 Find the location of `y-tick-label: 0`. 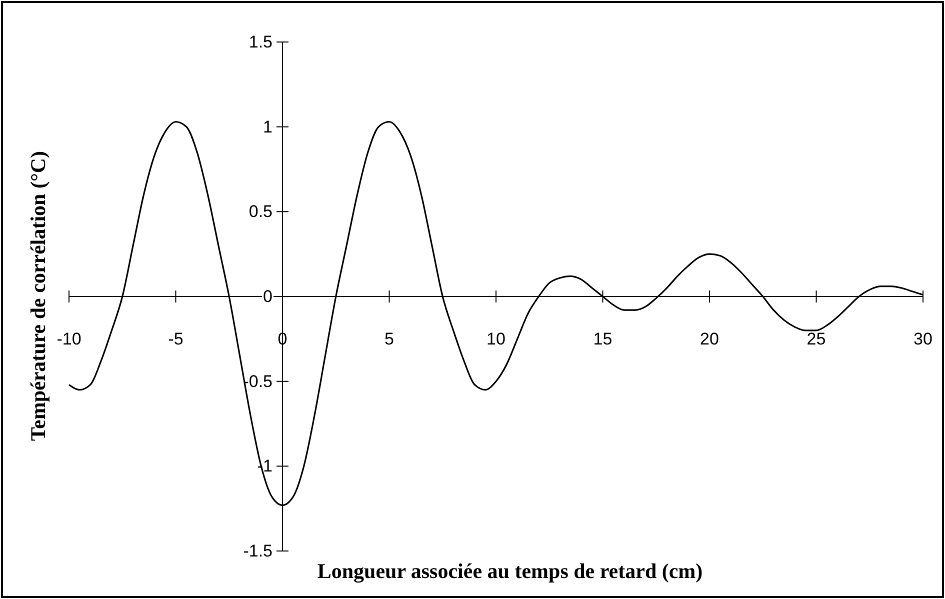

y-tick-label: 0 is located at coordinates (267, 296).